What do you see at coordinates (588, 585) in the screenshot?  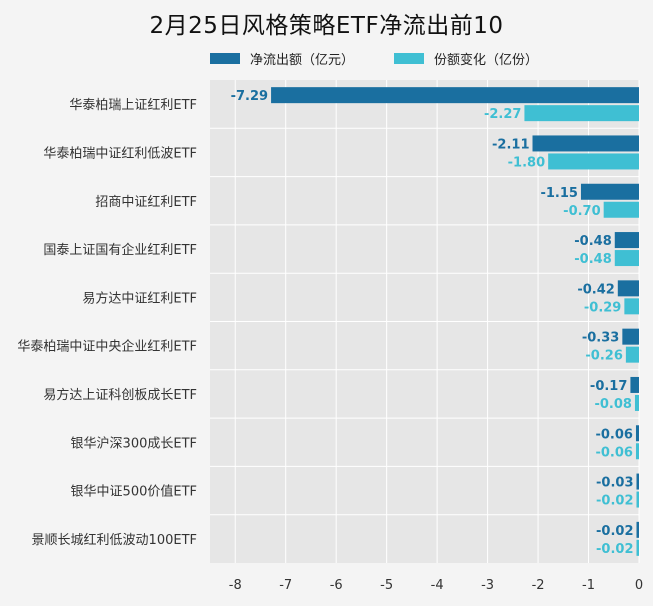 I see `x-tick-label: -1` at bounding box center [588, 585].